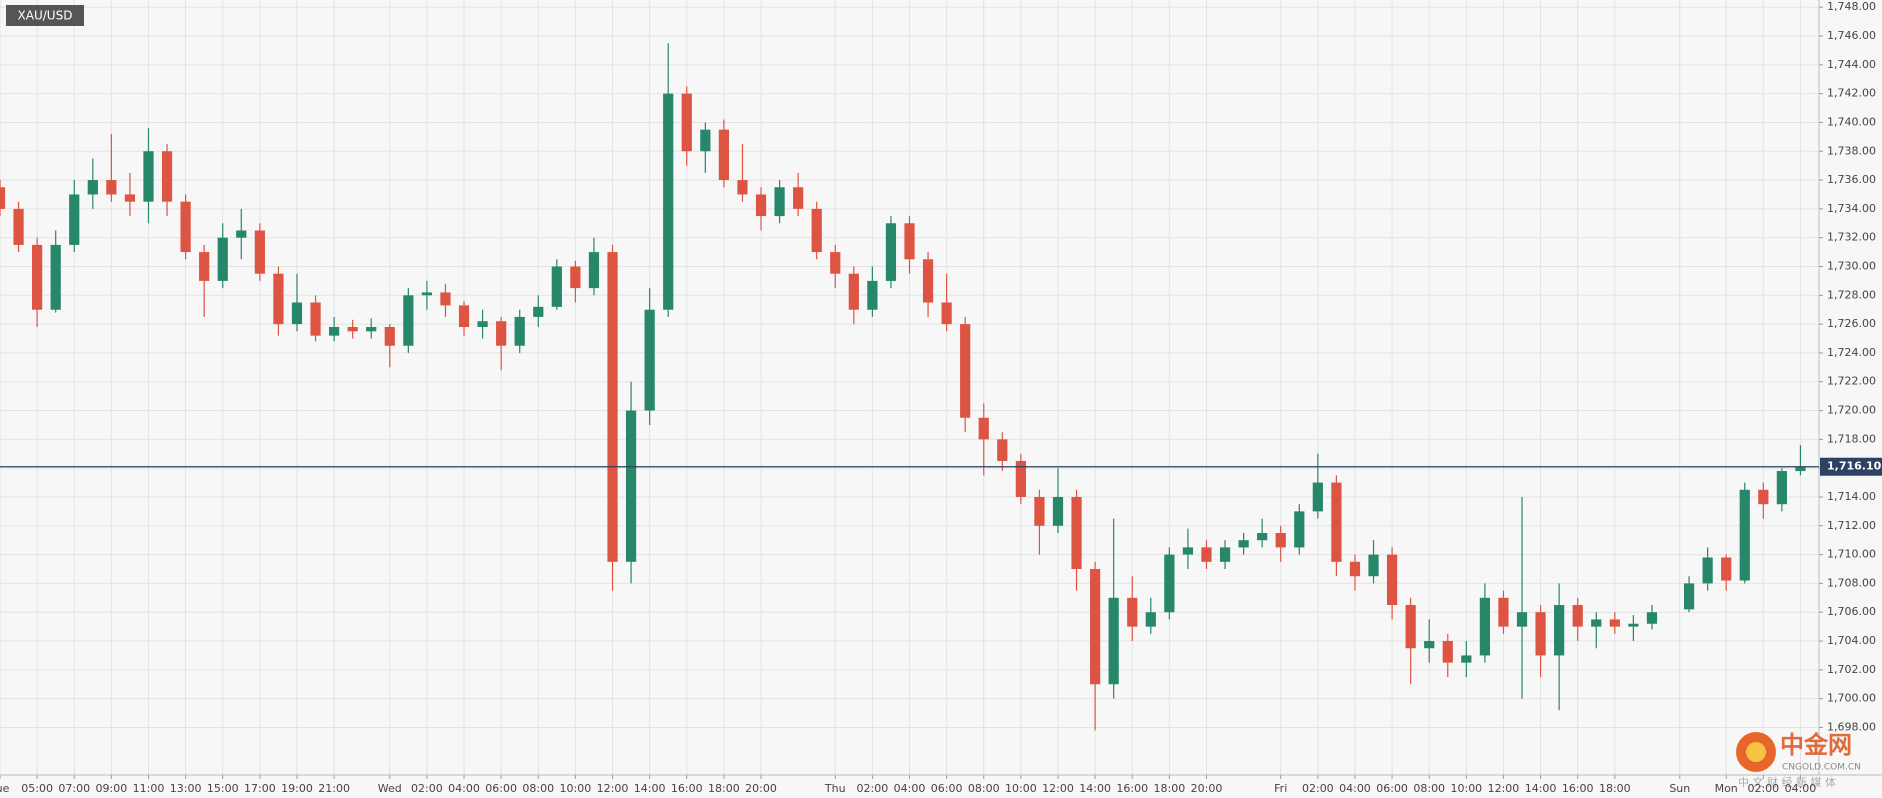 The width and height of the screenshot is (1882, 798). What do you see at coordinates (112, 788) in the screenshot?
I see `x-tick-label: 09:00` at bounding box center [112, 788].